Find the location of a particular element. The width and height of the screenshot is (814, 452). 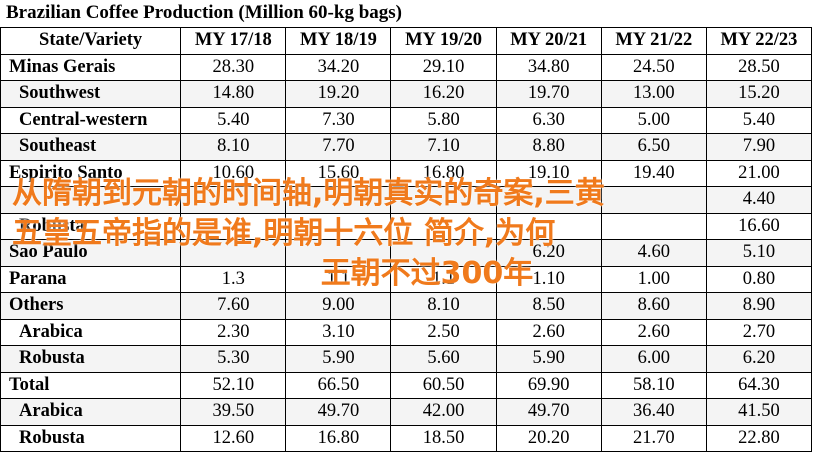

table-cell: 2.30 is located at coordinates (233, 332).